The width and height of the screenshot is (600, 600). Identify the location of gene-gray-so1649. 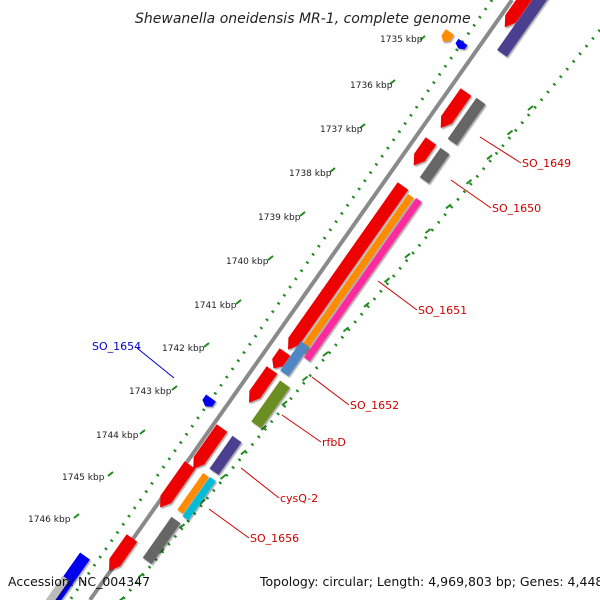
(466, 121).